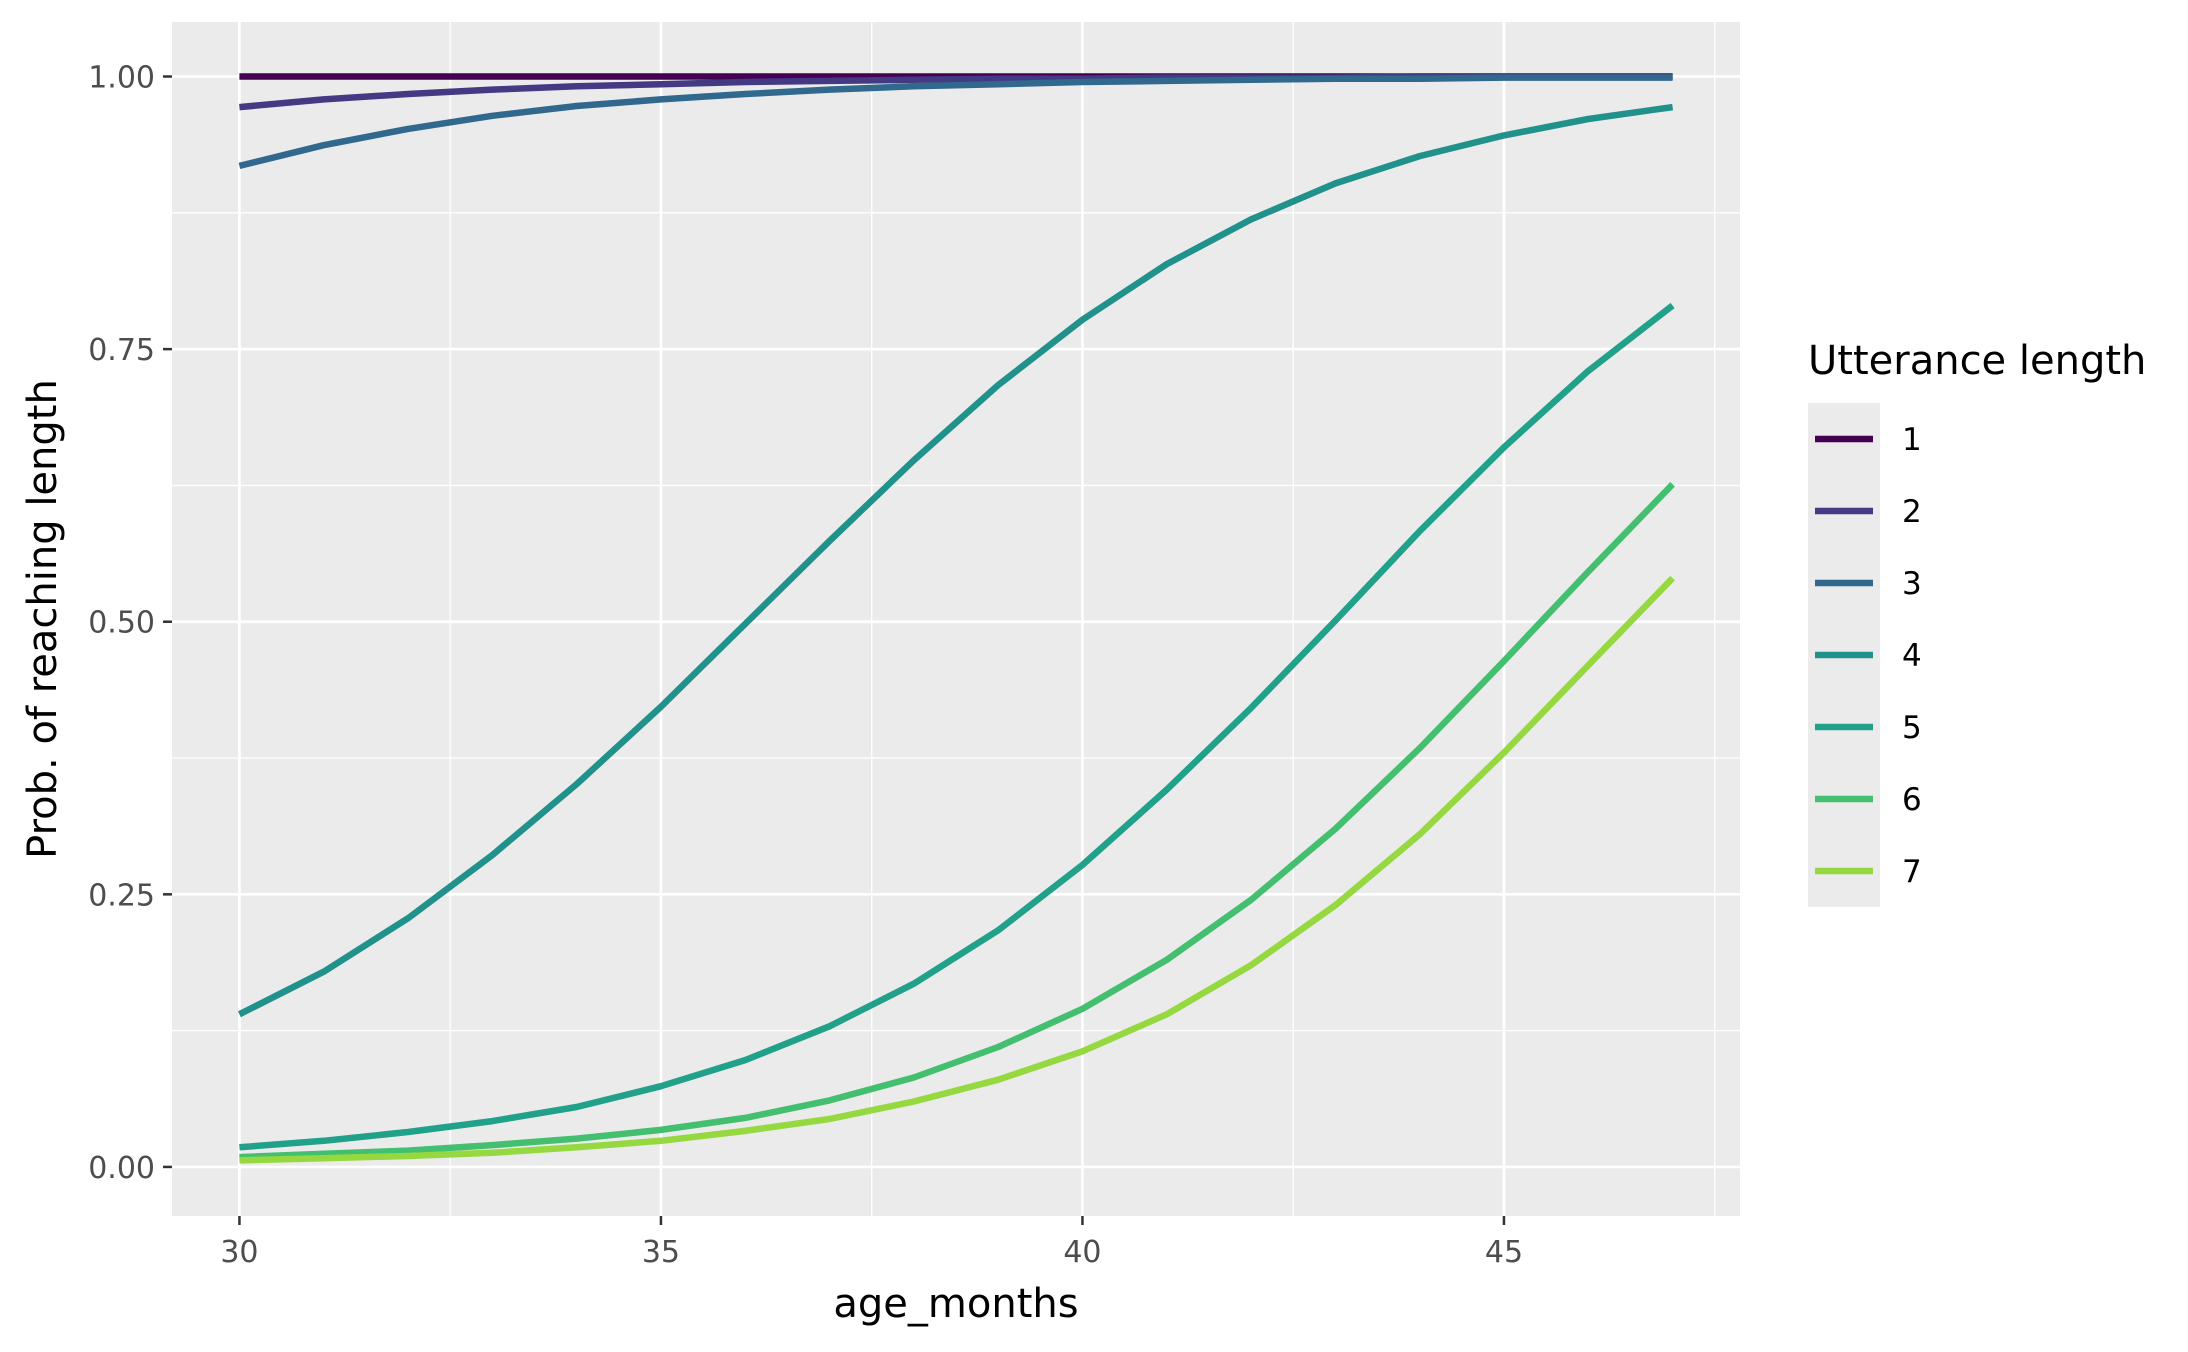 The width and height of the screenshot is (2188, 1352). I want to click on legend-label-2: 2, so click(1912, 512).